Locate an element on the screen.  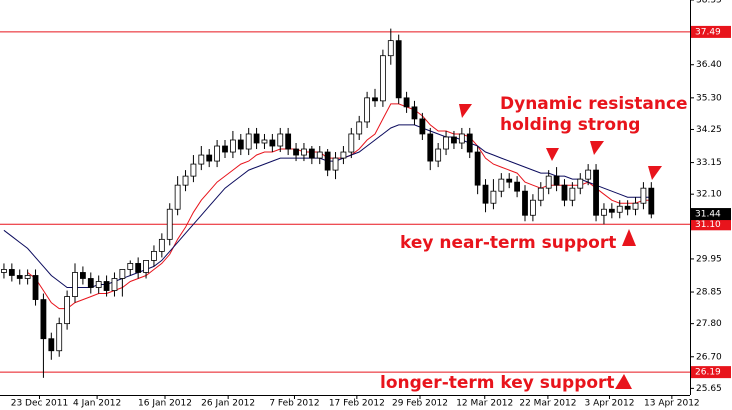
x-tick-label: 17 Feb 2012 is located at coordinates (357, 404).